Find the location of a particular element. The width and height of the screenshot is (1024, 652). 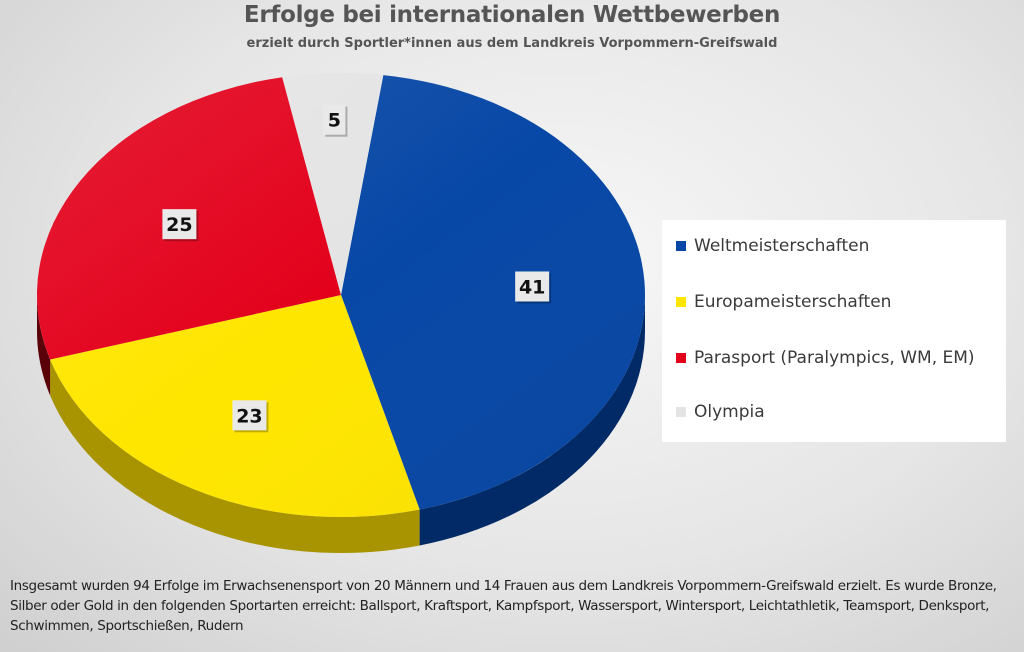

data-label-text: 25 is located at coordinates (179, 225).